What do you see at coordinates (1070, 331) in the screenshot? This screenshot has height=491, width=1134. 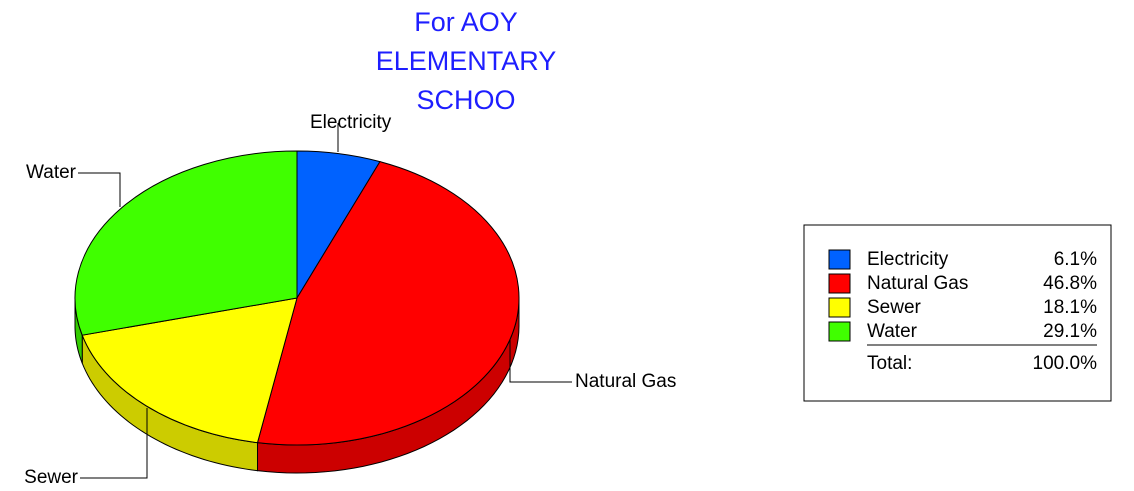 I see `legend-value: 29.1%` at bounding box center [1070, 331].